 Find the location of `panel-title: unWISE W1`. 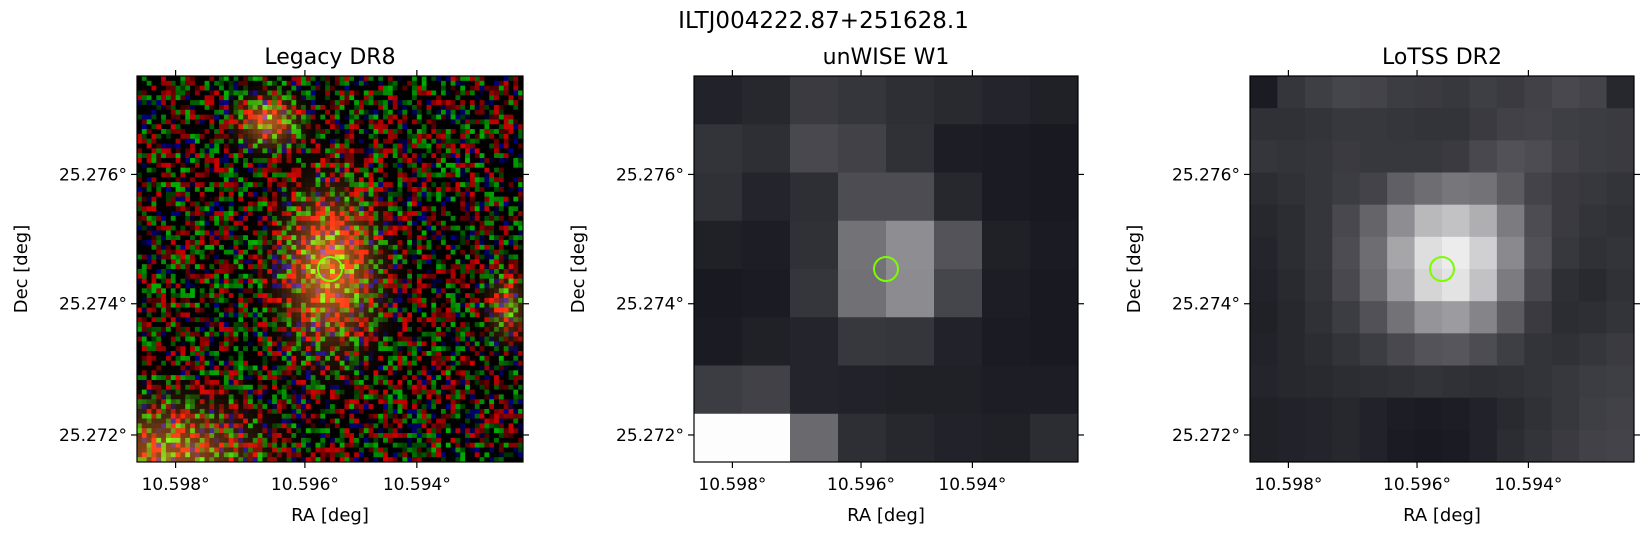

panel-title: unWISE W1 is located at coordinates (886, 57).